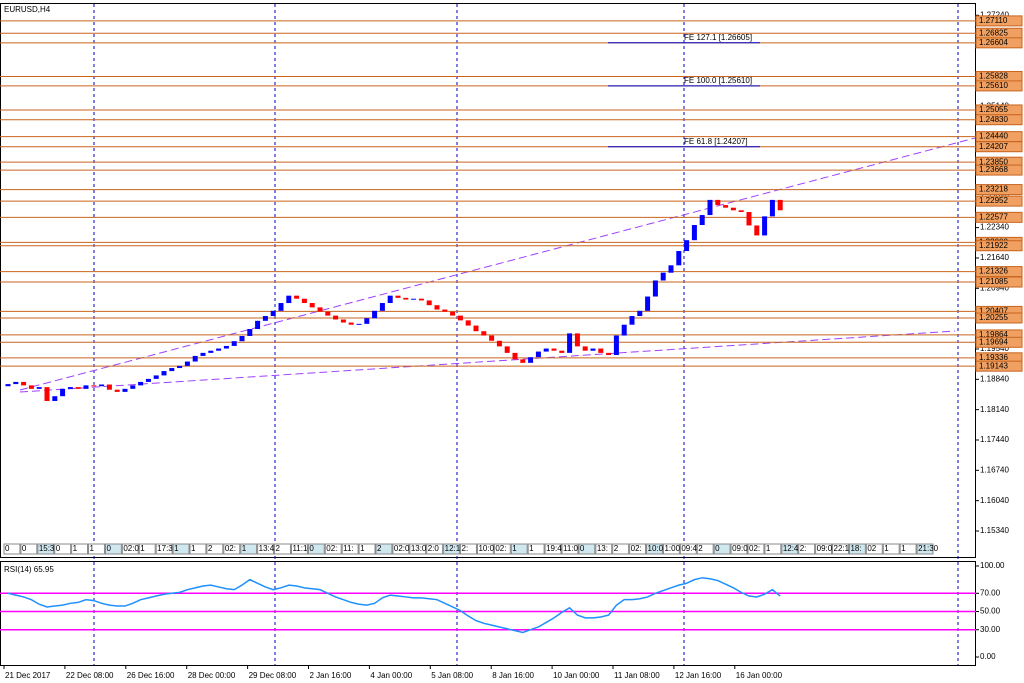 The height and width of the screenshot is (683, 1024). Describe the element at coordinates (993, 365) in the screenshot. I see `level-label: 1.19143` at that location.